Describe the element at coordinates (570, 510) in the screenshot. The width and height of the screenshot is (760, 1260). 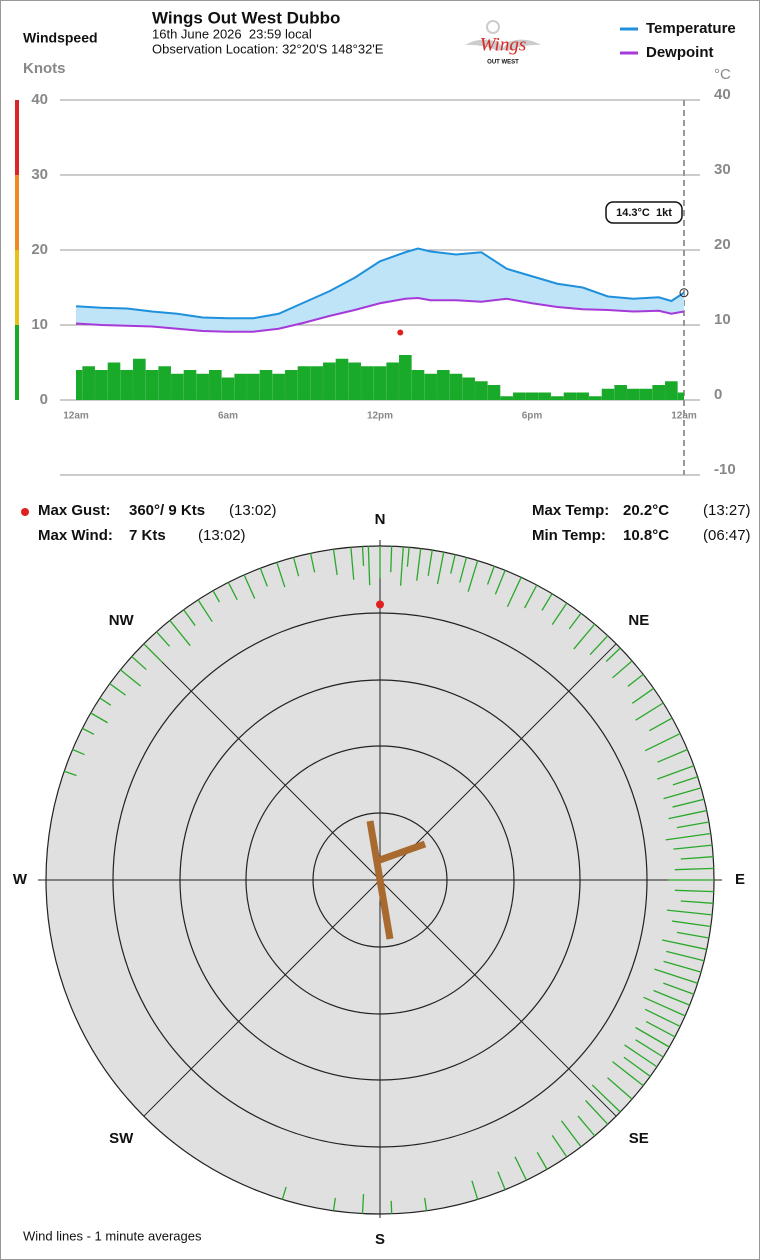
I see `stat-label: Max Temp:` at that location.